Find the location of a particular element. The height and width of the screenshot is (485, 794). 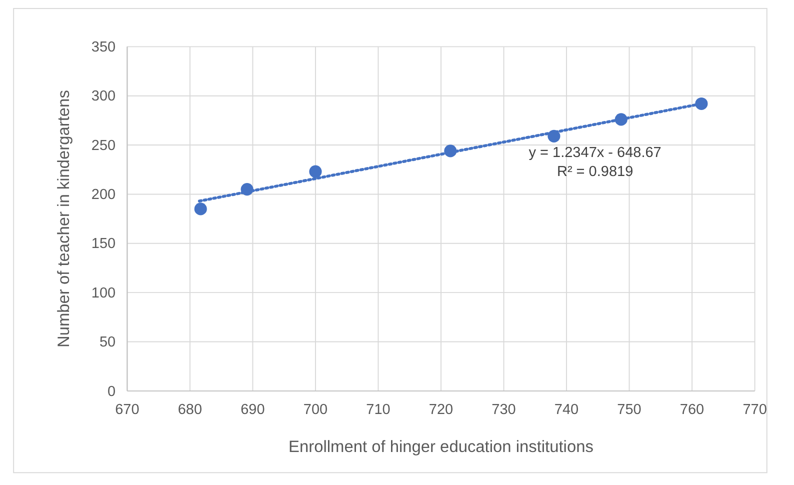

y-tick-label: 250 is located at coordinates (103, 146).